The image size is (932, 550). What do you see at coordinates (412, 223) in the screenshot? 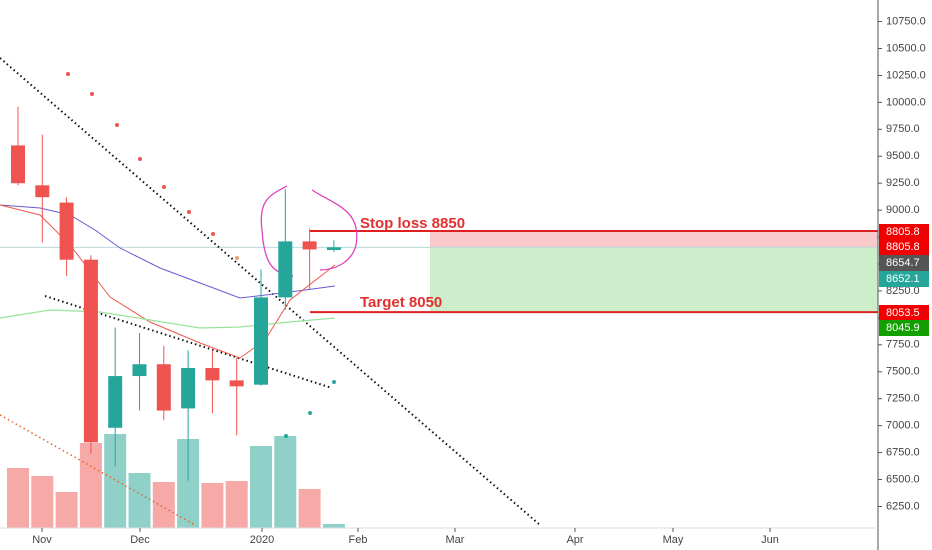
I see `annotation: Stop loss 8850` at bounding box center [412, 223].